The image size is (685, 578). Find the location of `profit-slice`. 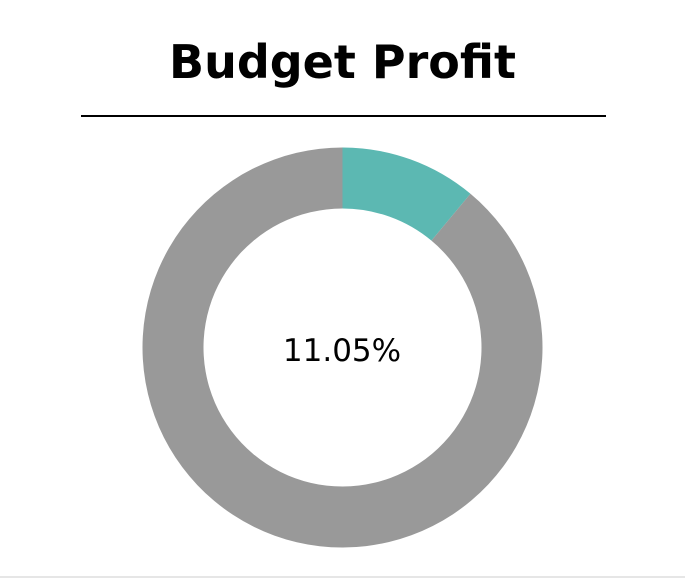

profit-slice is located at coordinates (406, 194).